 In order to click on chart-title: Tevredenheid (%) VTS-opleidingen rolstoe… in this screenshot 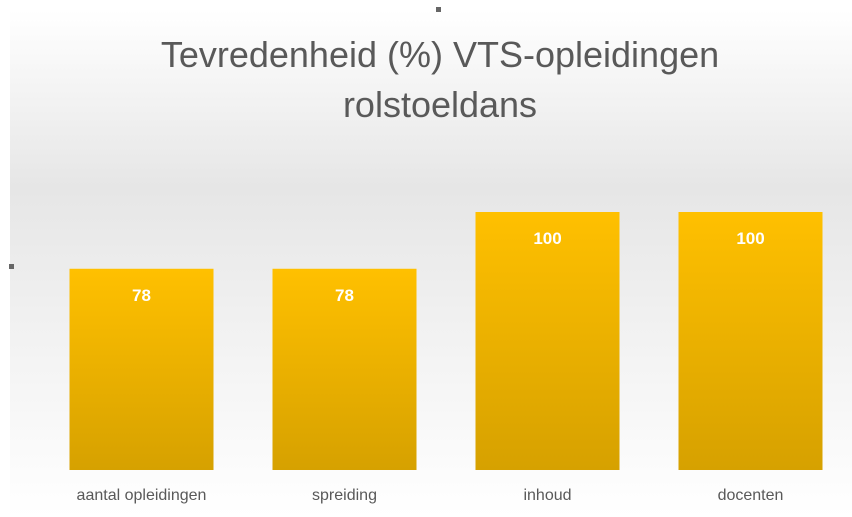, I will do `click(440, 79)`.